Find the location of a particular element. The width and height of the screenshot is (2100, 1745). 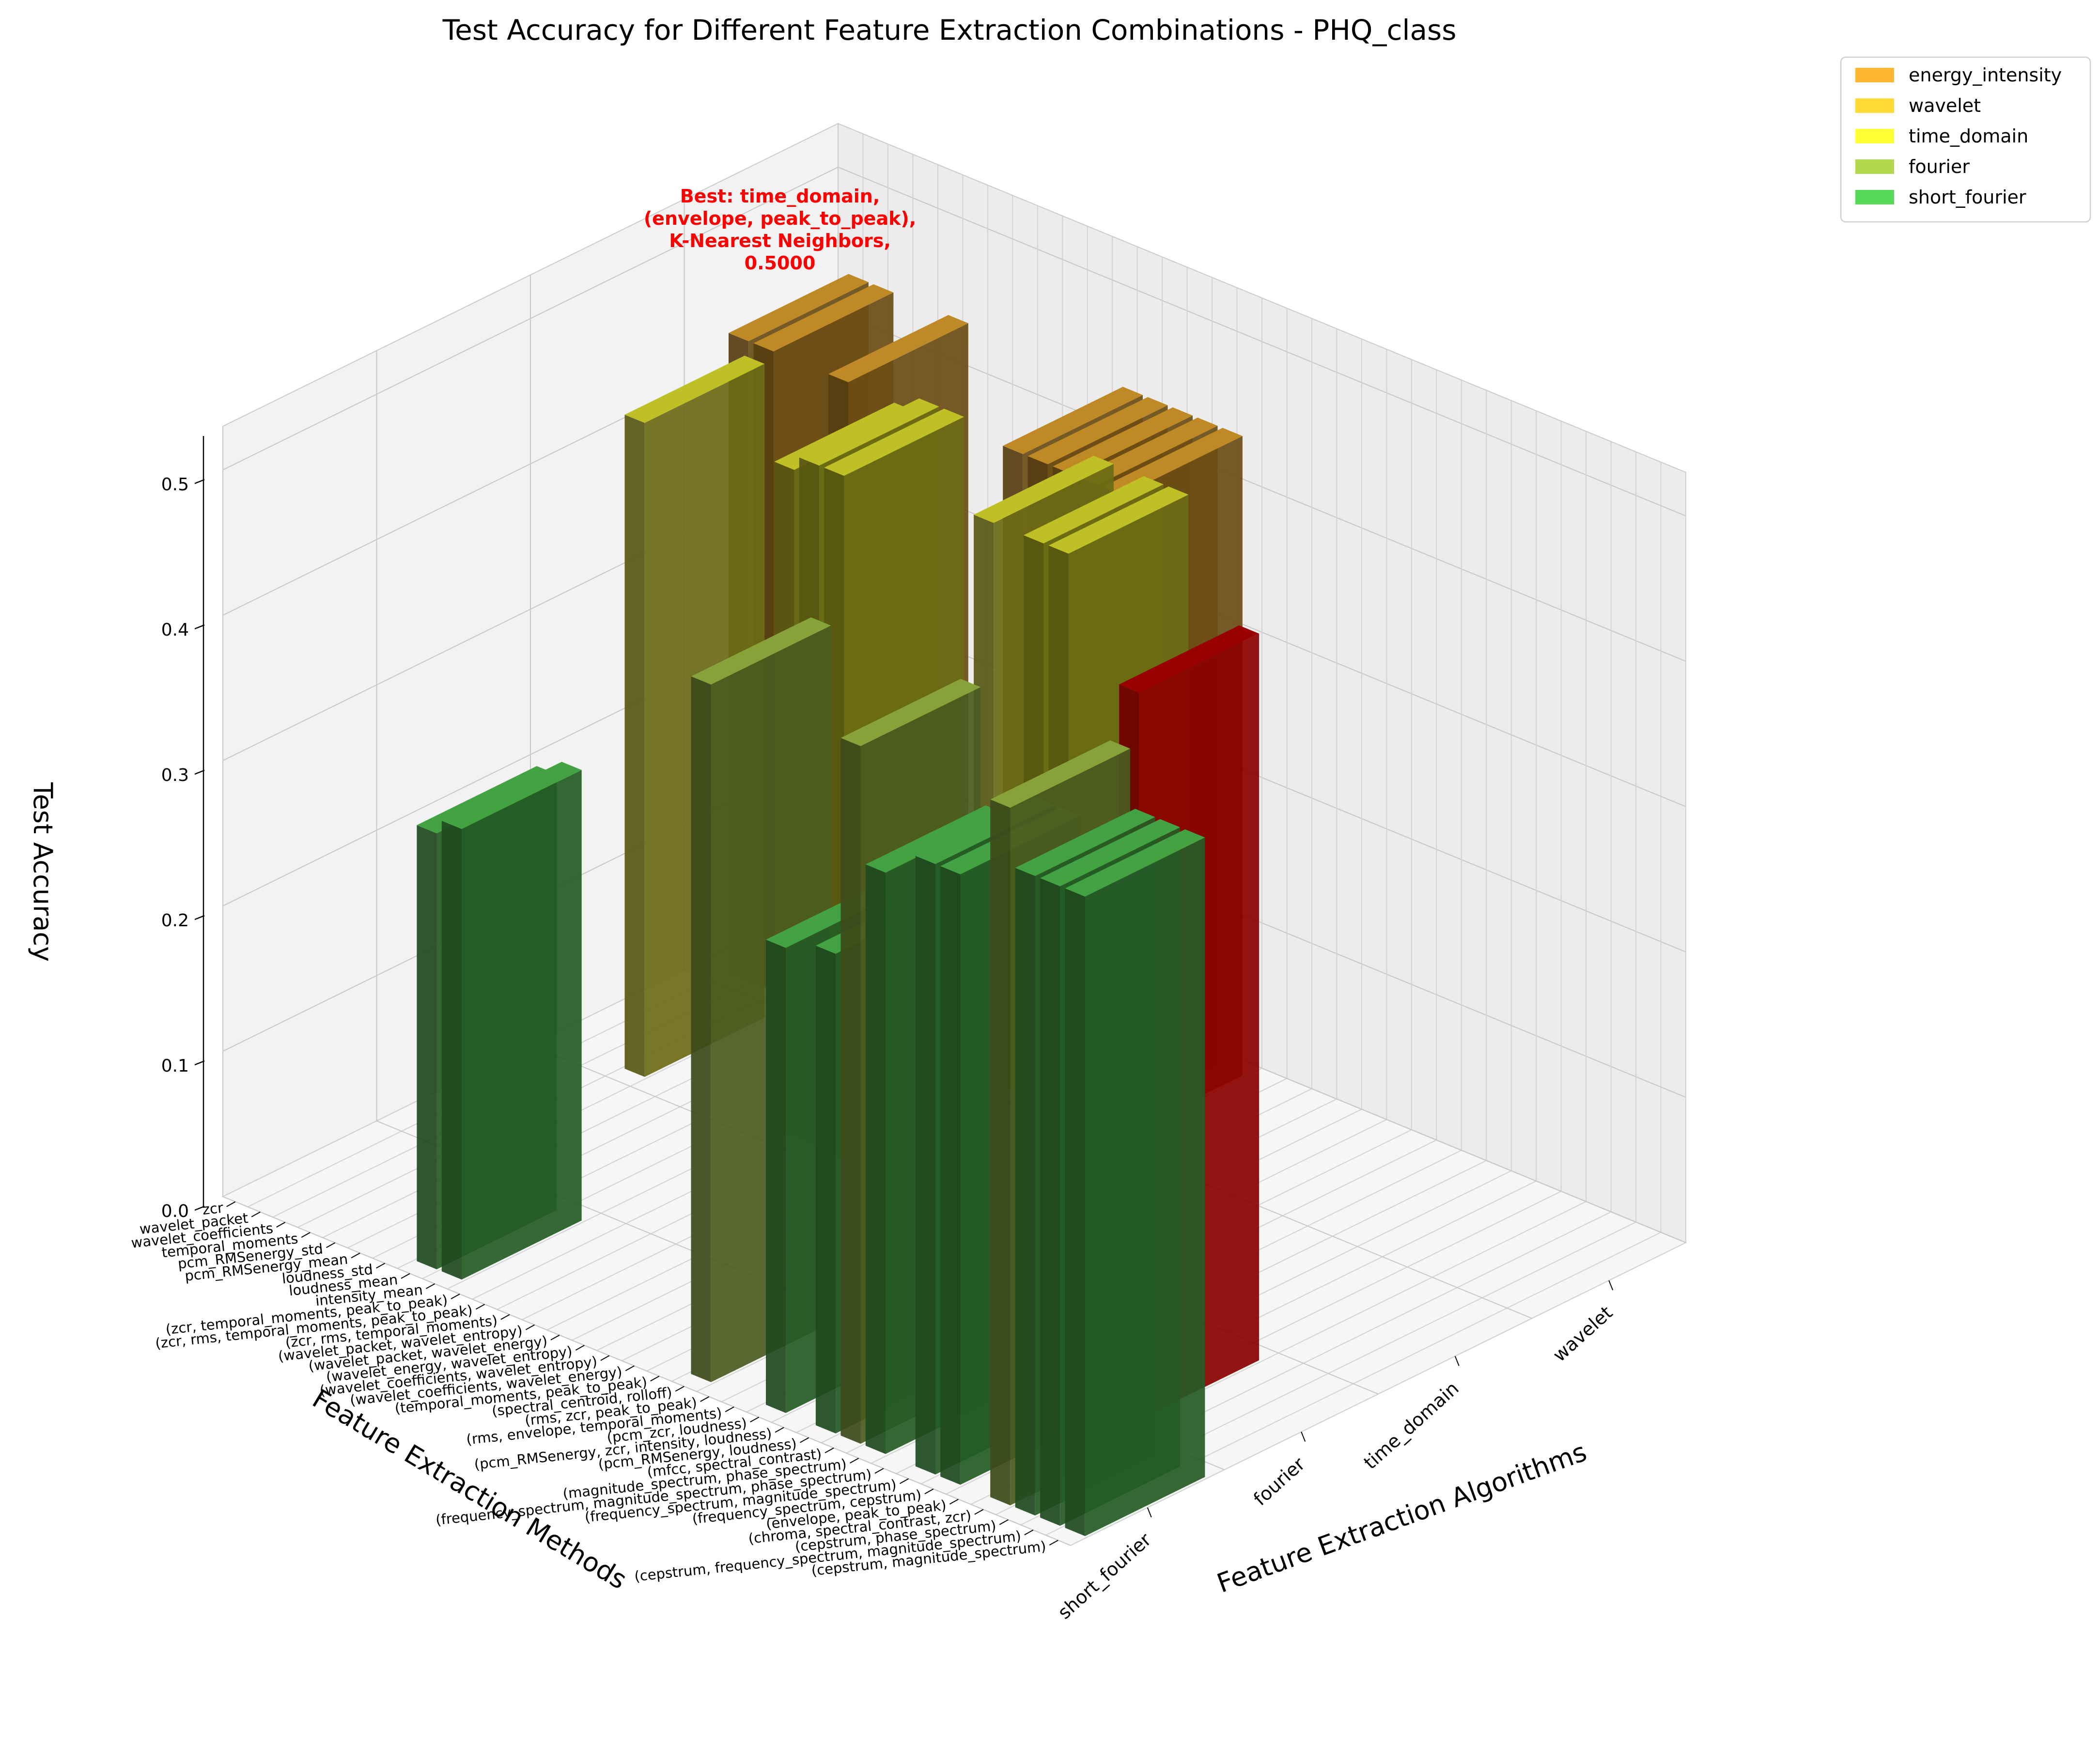

z-tick-label: 0.4 is located at coordinates (175, 630).